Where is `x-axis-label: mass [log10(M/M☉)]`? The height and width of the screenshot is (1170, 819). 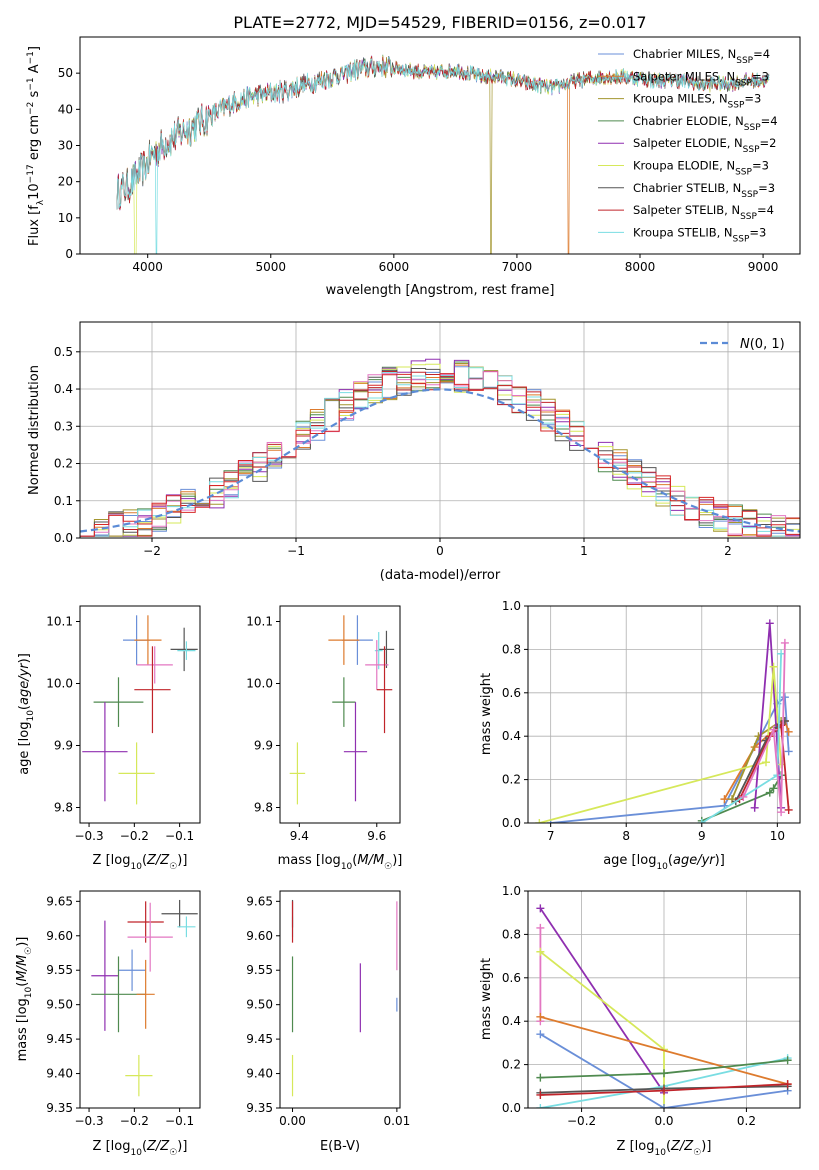
x-axis-label: mass [log10(M/M☉)] is located at coordinates (340, 862).